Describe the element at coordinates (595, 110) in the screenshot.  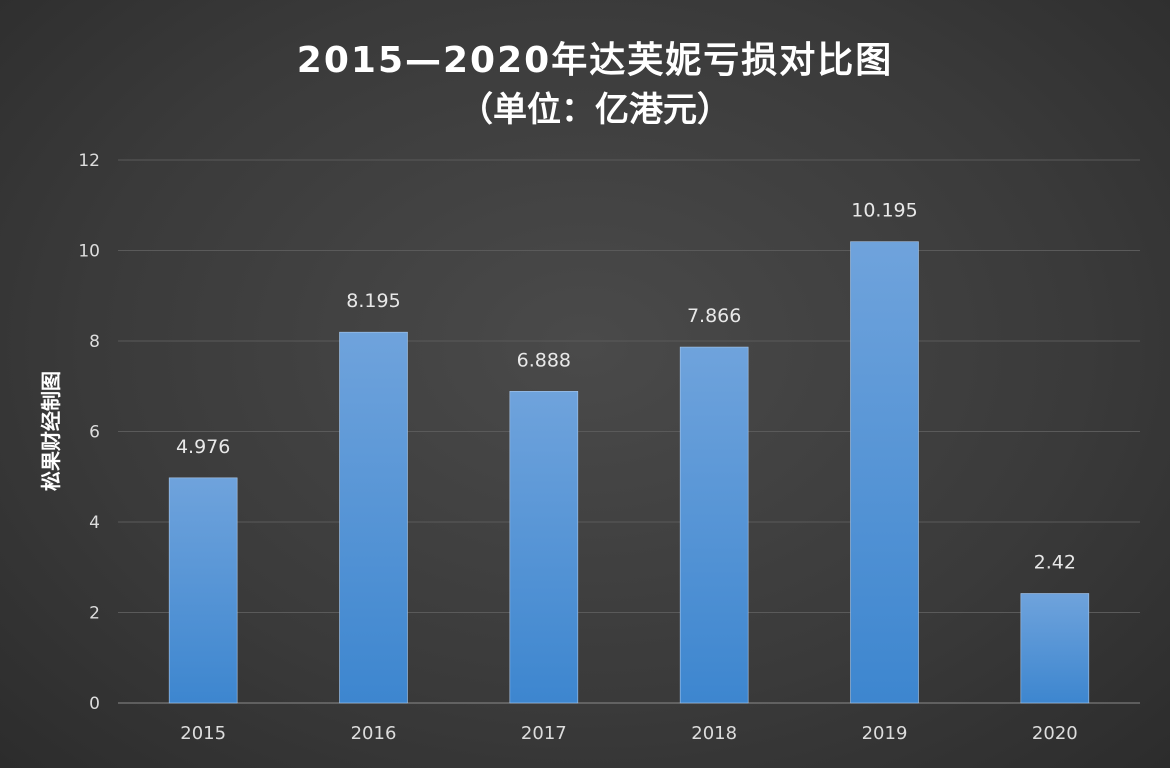
I see `chart-subtitle: （单位：亿港元）` at that location.